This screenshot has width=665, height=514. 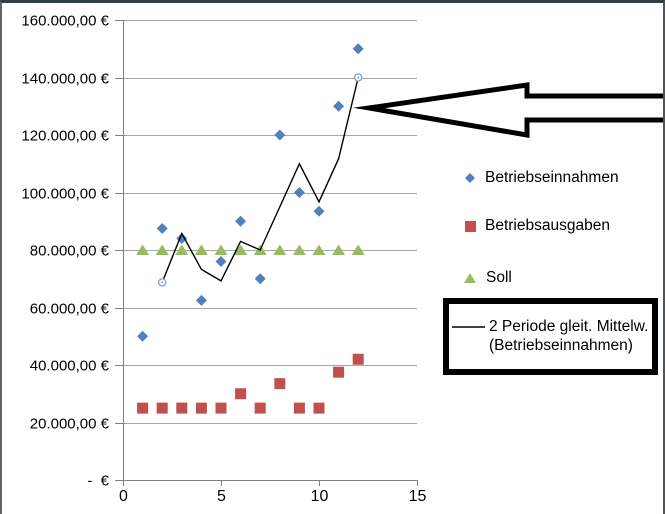 What do you see at coordinates (70, 309) in the screenshot?
I see `y-axis-tick-label: 60.000,00 €` at bounding box center [70, 309].